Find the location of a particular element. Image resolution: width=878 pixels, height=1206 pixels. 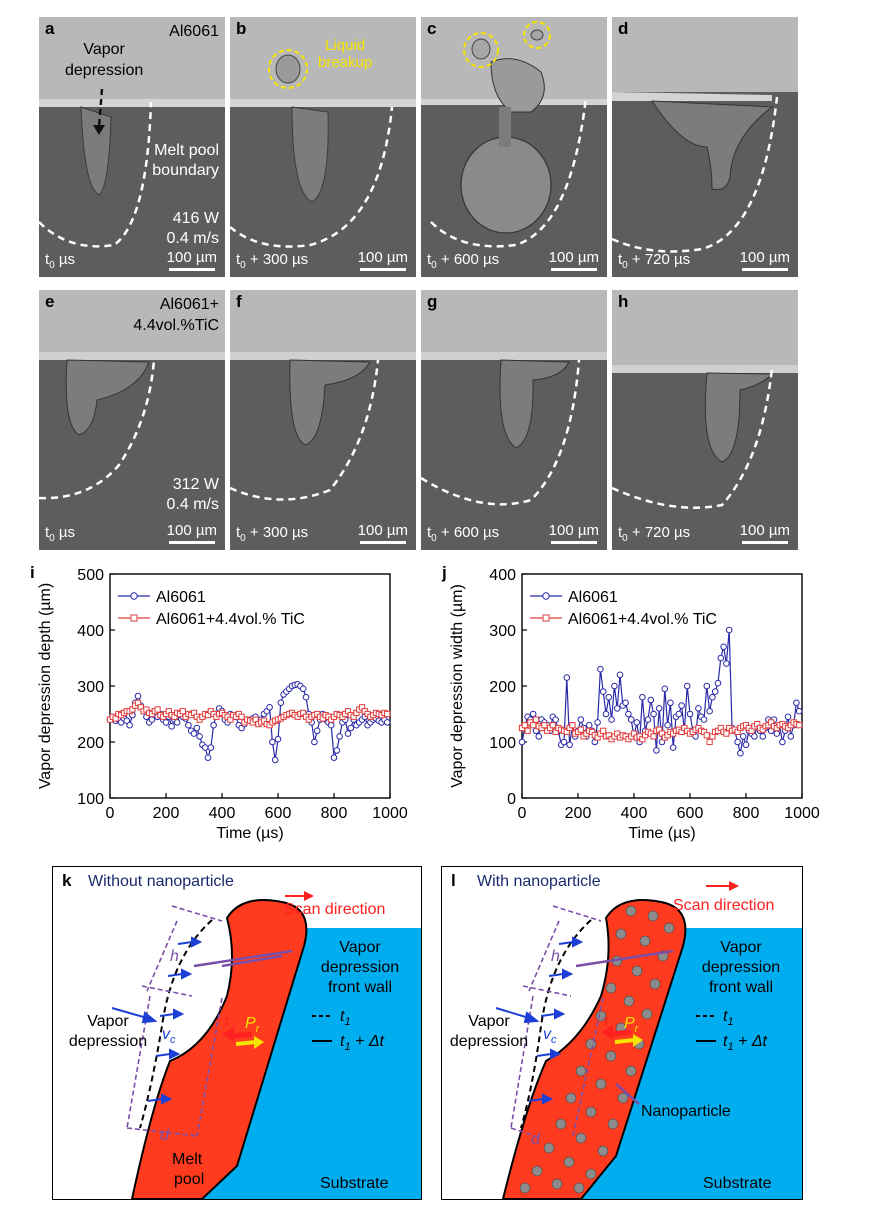

vapor-depression-label-2: depression is located at coordinates (489, 1041).